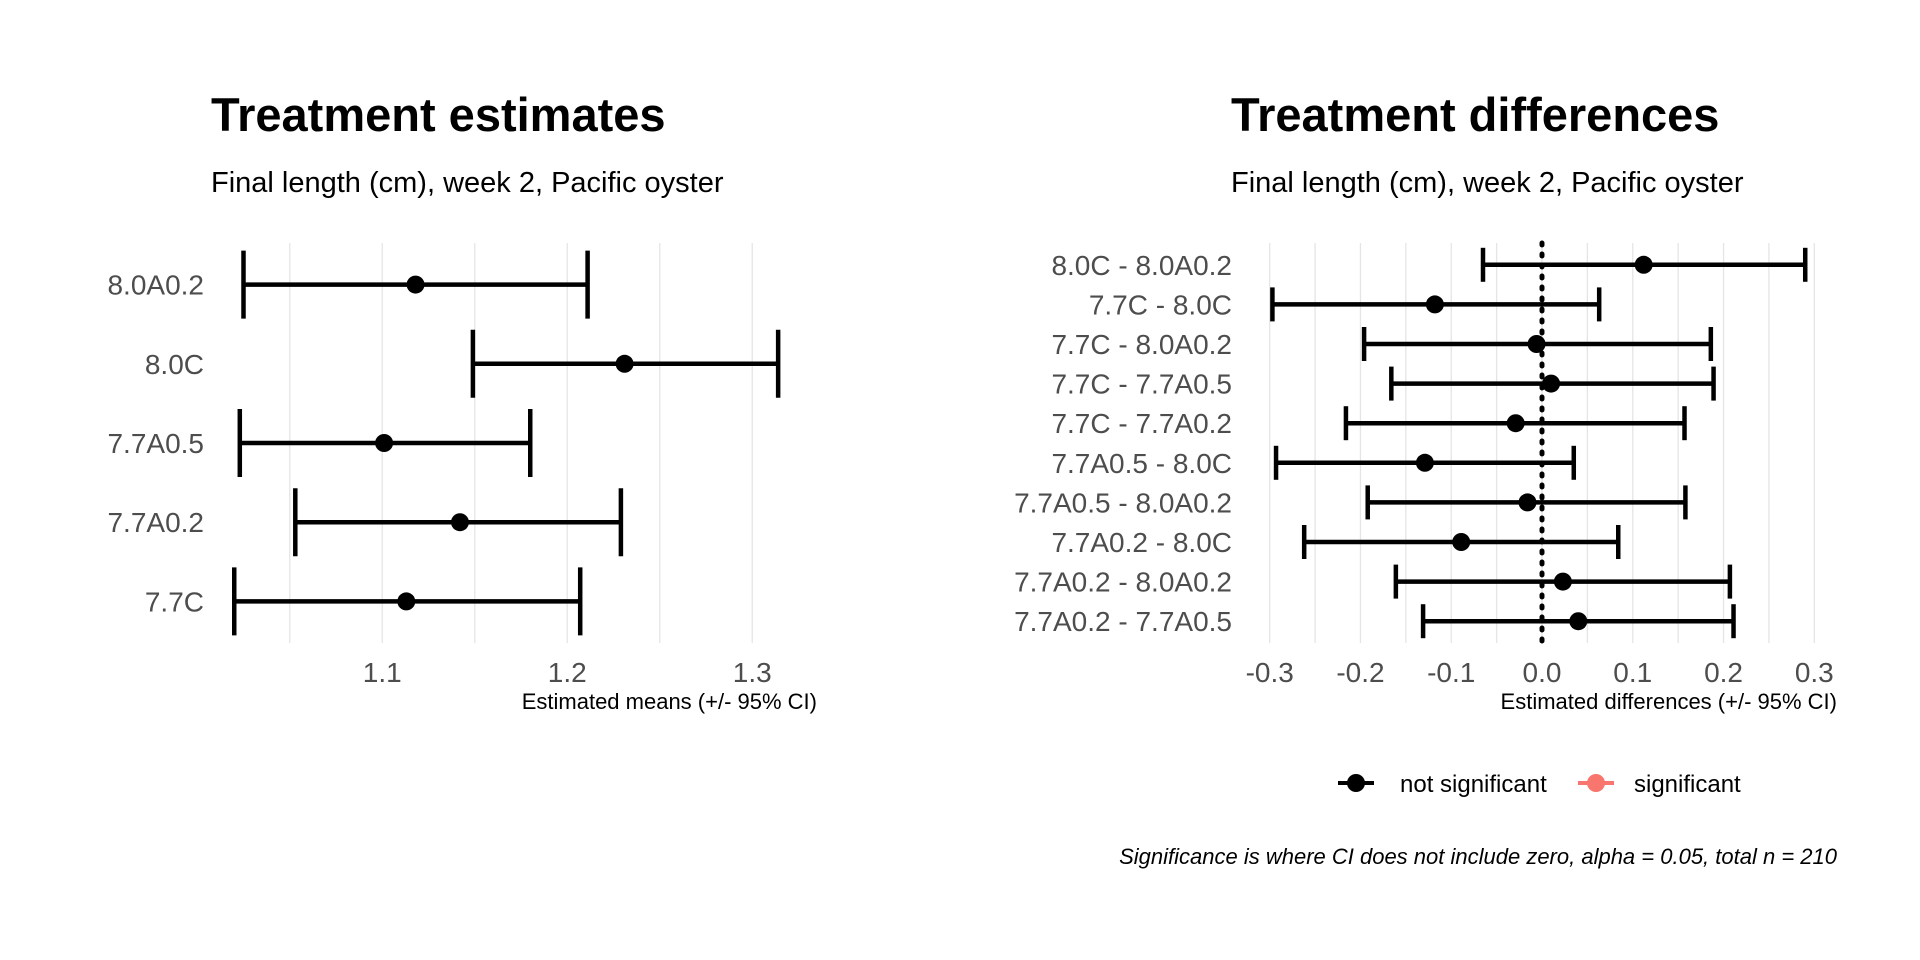 The width and height of the screenshot is (1920, 960). What do you see at coordinates (1632, 672) in the screenshot?
I see `x-tick-label: 0.1` at bounding box center [1632, 672].